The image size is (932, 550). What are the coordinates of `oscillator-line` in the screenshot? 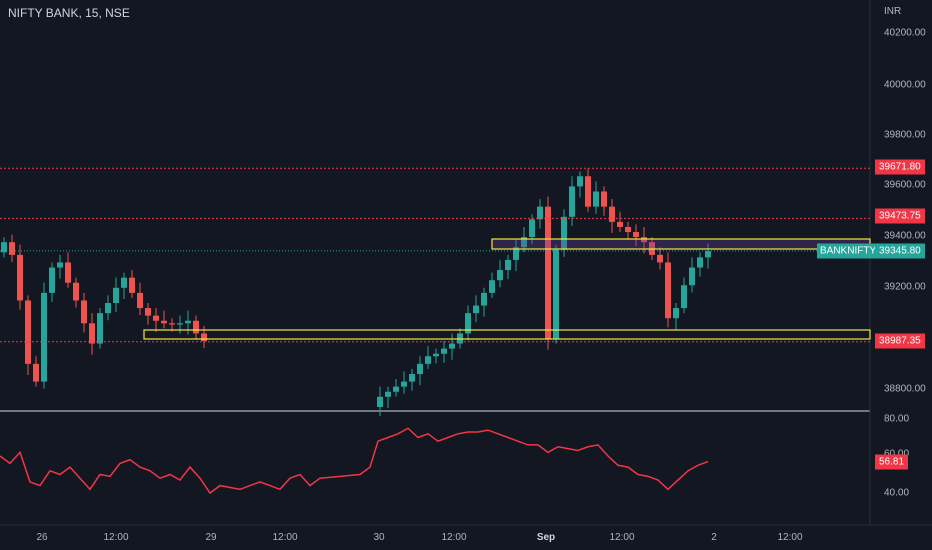 It's located at (354, 461).